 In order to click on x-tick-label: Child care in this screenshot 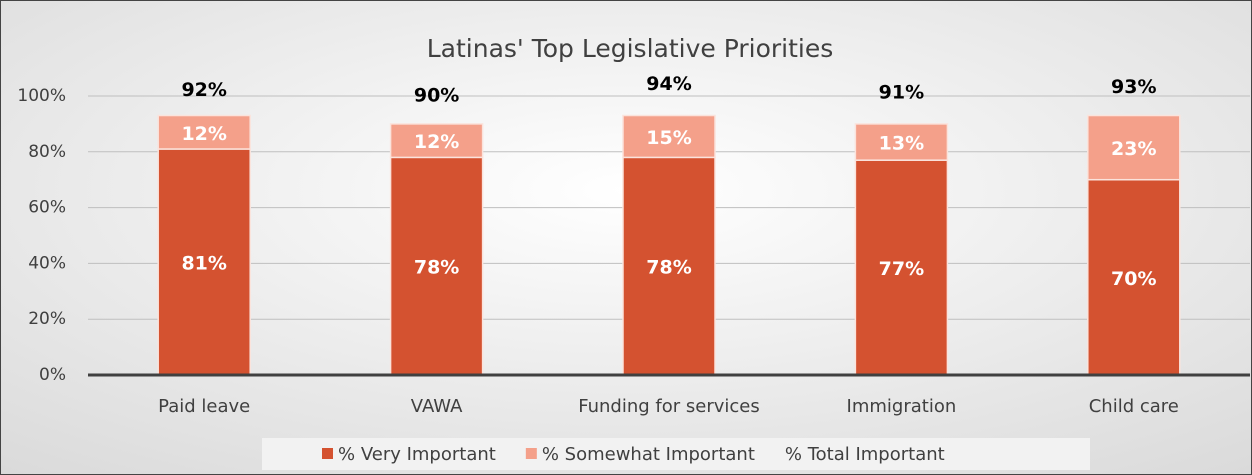, I will do `click(1134, 406)`.